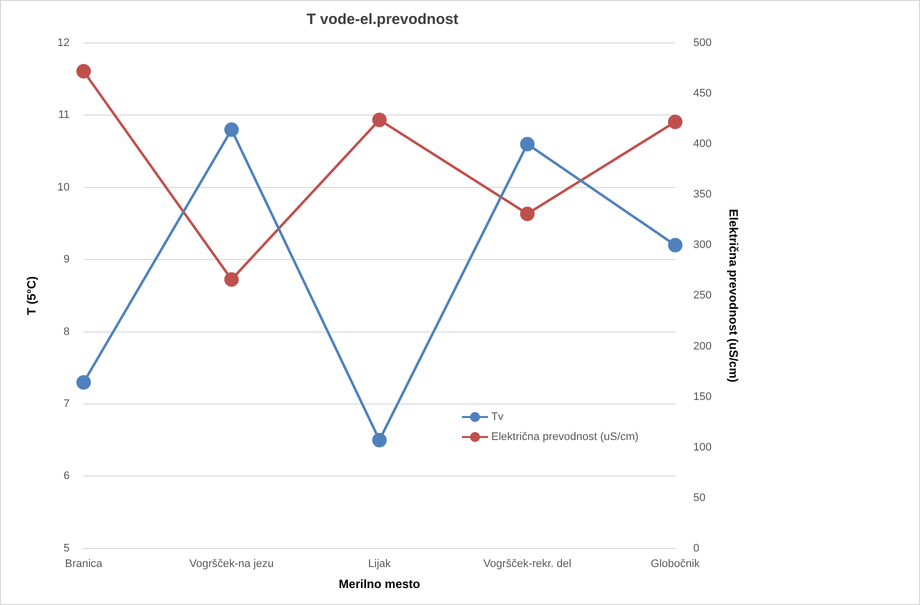 The width and height of the screenshot is (920, 605). What do you see at coordinates (382, 19) in the screenshot?
I see `chart-title: T vode-el.prevodnost` at bounding box center [382, 19].